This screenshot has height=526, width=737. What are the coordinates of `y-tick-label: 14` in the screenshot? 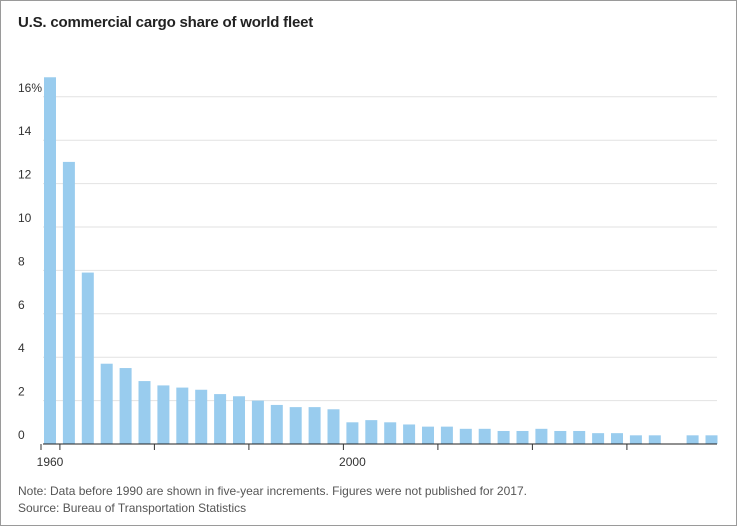 It's located at (25, 131).